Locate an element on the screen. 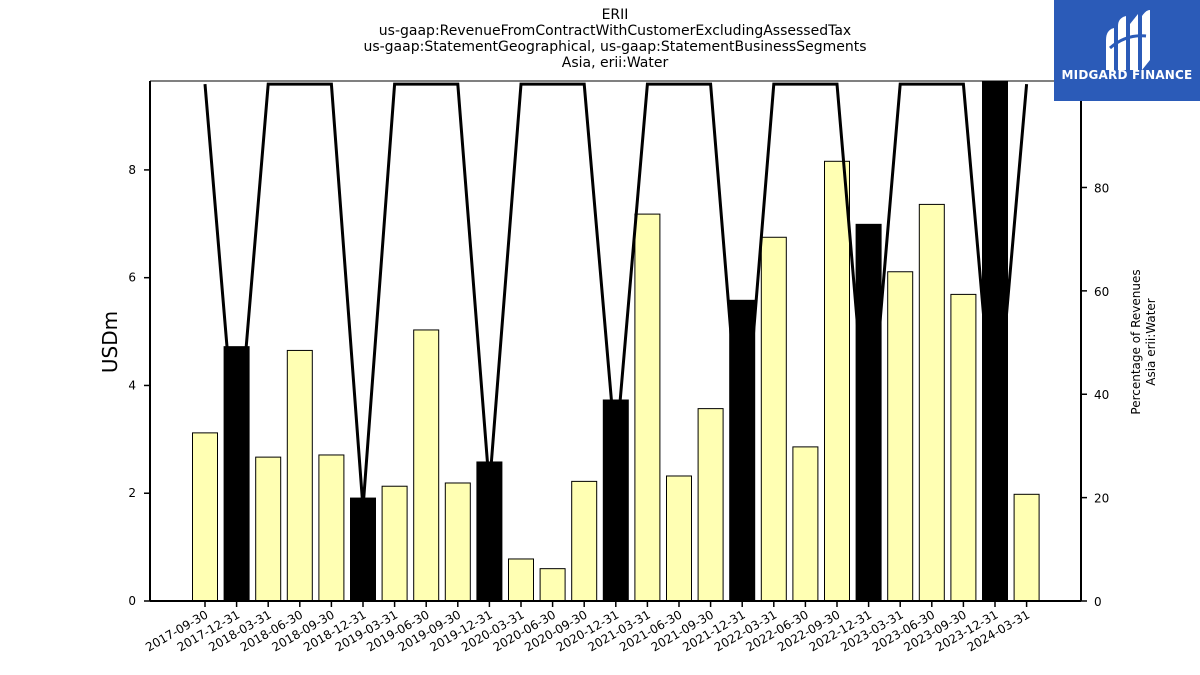  right-tick-label: 40 is located at coordinates (1101, 395).